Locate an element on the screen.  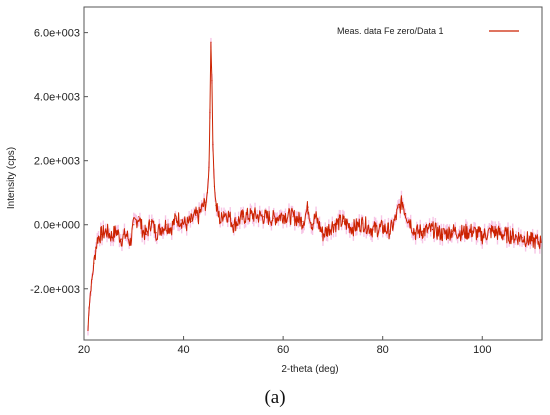
x-axis-title: 2-theta (deg) is located at coordinates (309, 369).